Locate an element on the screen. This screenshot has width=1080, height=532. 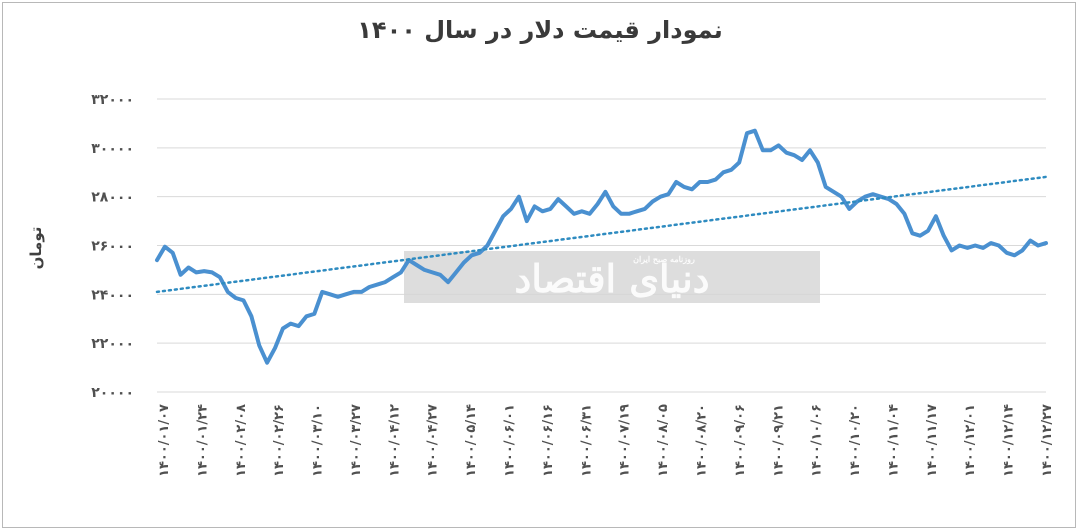
x-tick-label: ۱۴۰۰/۱۲/۱۴ is located at coordinates (1009, 440).